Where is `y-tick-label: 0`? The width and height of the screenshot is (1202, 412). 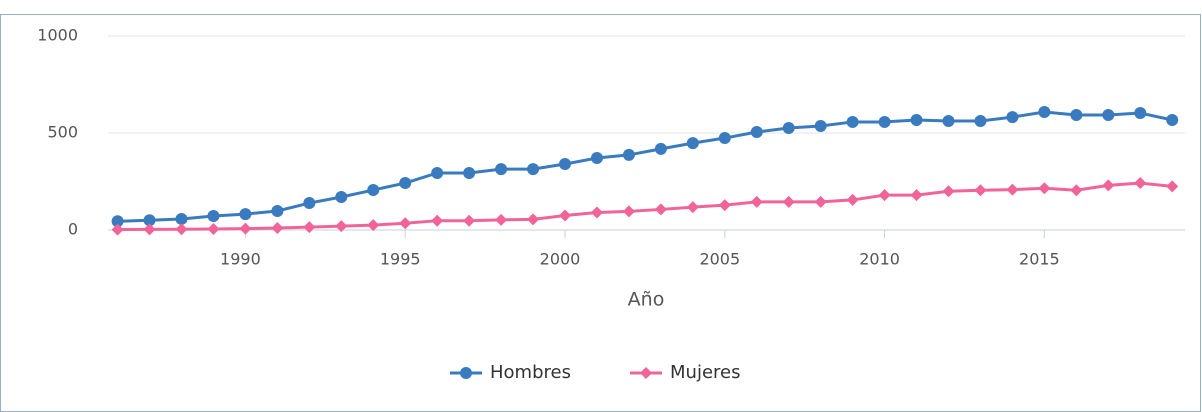
y-tick-label: 0 is located at coordinates (73, 229).